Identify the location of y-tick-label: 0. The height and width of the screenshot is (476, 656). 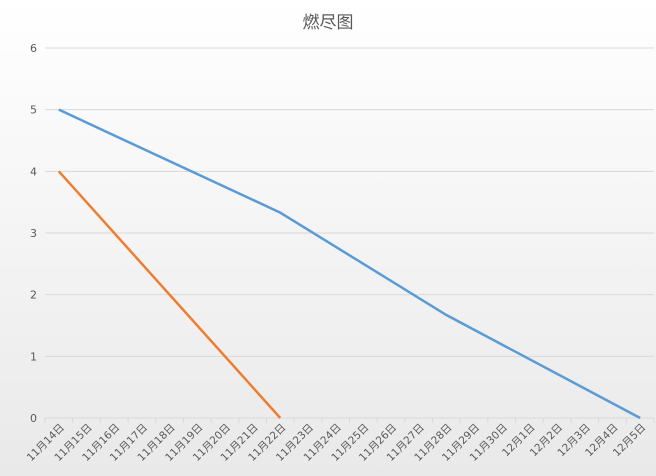
(33, 418).